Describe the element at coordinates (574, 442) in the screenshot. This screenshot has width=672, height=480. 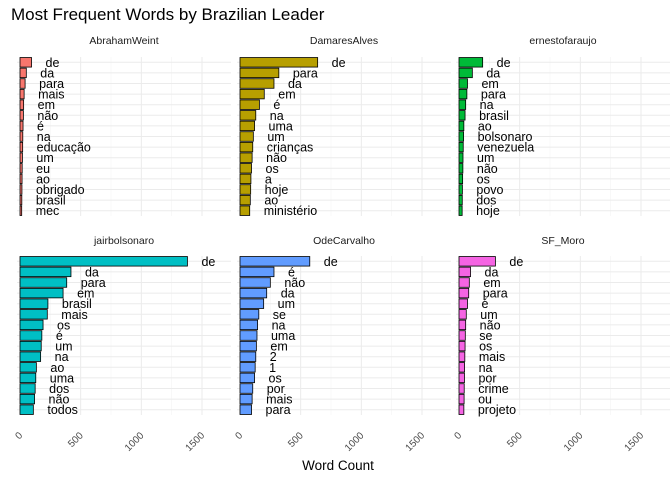
I see `x-tick-label: 1000` at that location.